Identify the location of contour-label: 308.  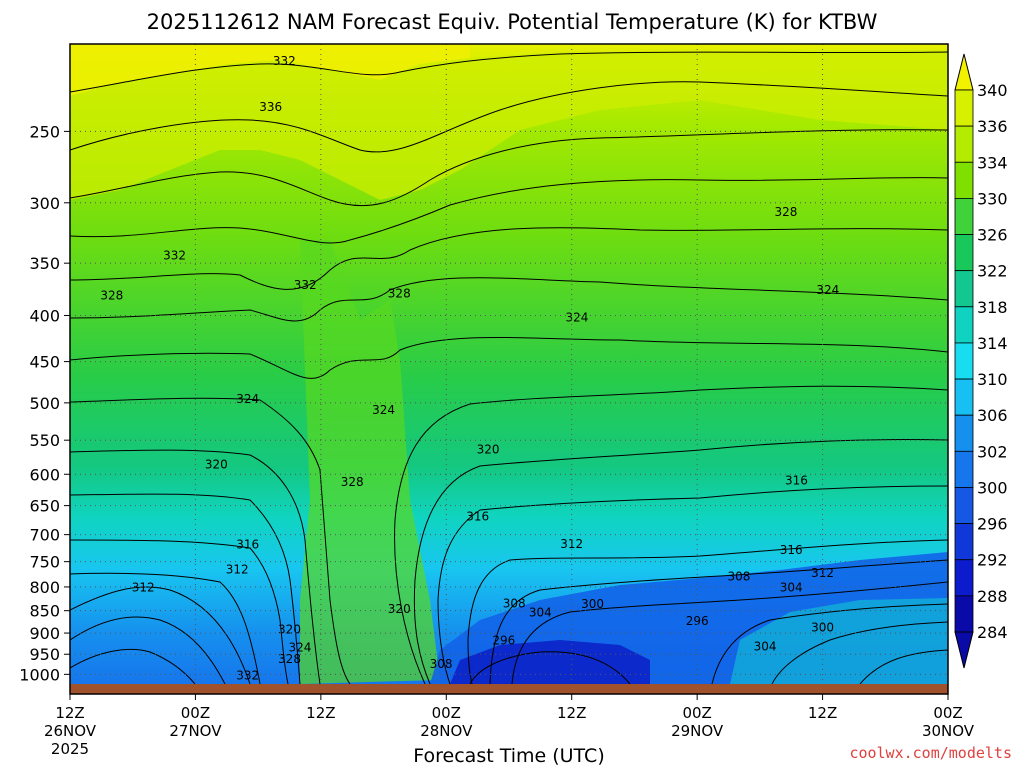
(738, 577).